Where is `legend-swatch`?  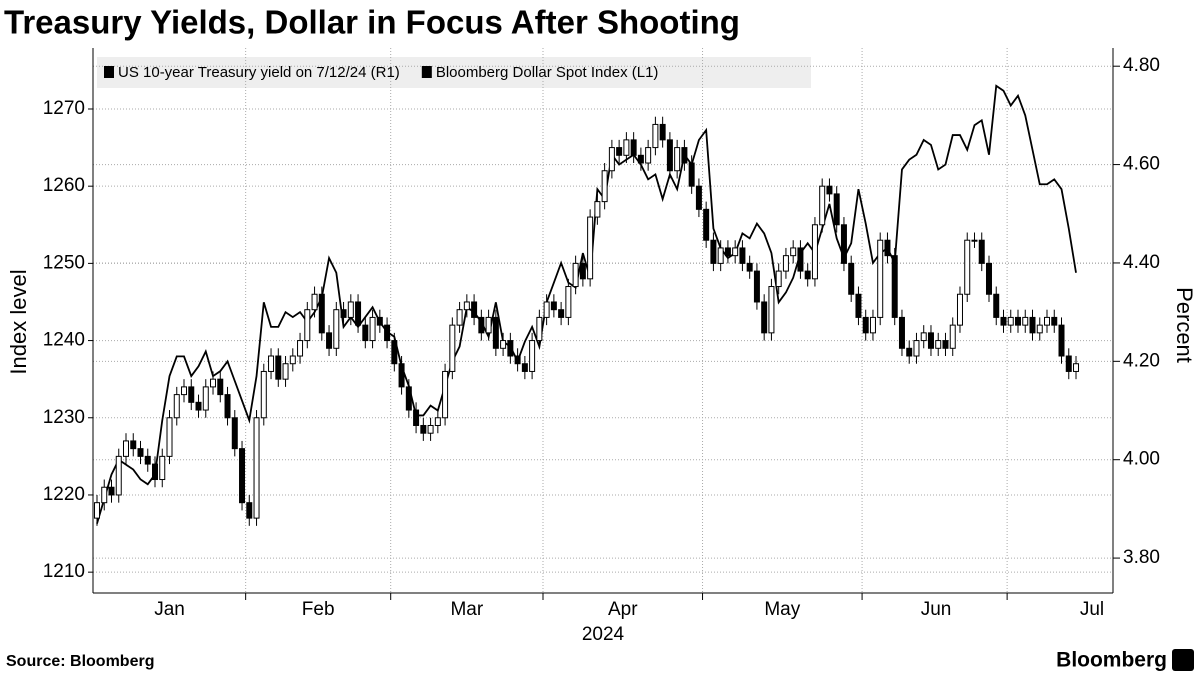
legend-swatch is located at coordinates (109, 72).